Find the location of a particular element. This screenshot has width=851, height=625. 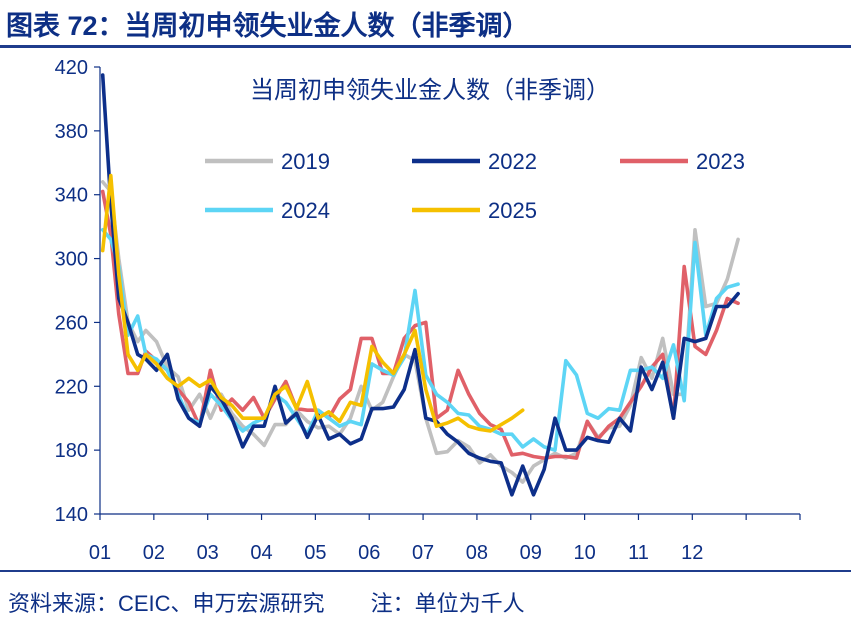

y-tick-label: 340 is located at coordinates (71, 196).